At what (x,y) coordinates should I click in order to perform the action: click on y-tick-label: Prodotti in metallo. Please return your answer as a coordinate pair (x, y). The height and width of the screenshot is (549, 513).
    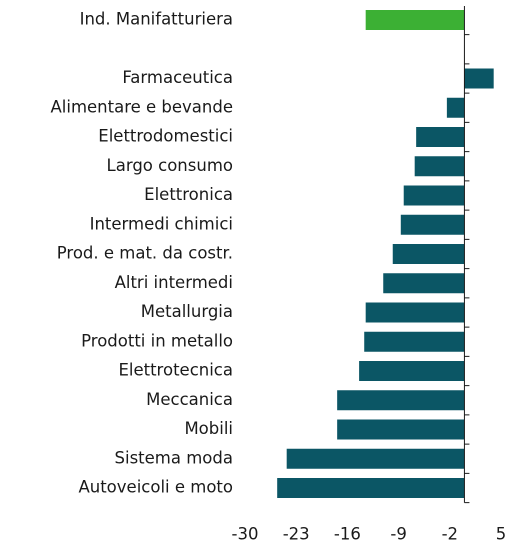
    Looking at the image, I should click on (157, 340).